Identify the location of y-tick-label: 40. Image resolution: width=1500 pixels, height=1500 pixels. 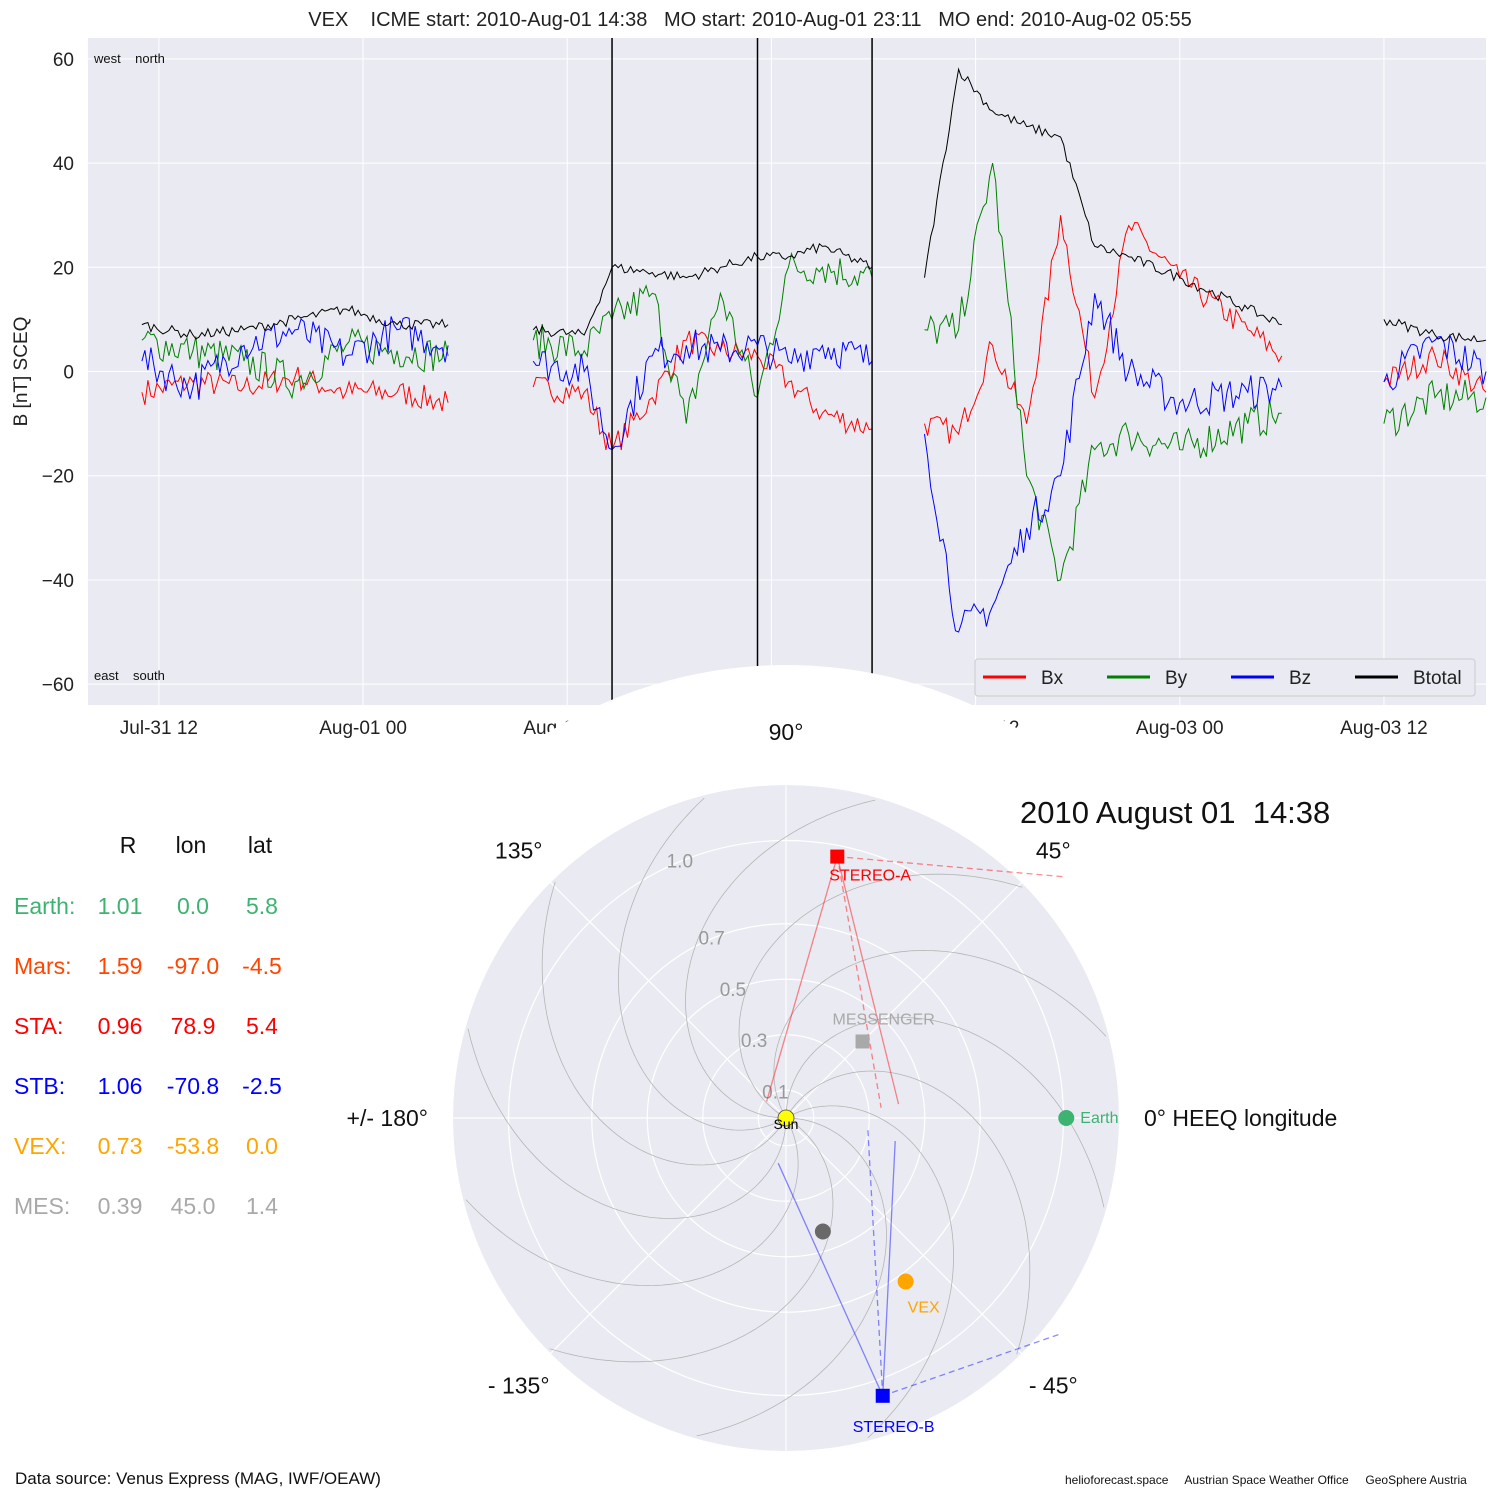
(63, 164).